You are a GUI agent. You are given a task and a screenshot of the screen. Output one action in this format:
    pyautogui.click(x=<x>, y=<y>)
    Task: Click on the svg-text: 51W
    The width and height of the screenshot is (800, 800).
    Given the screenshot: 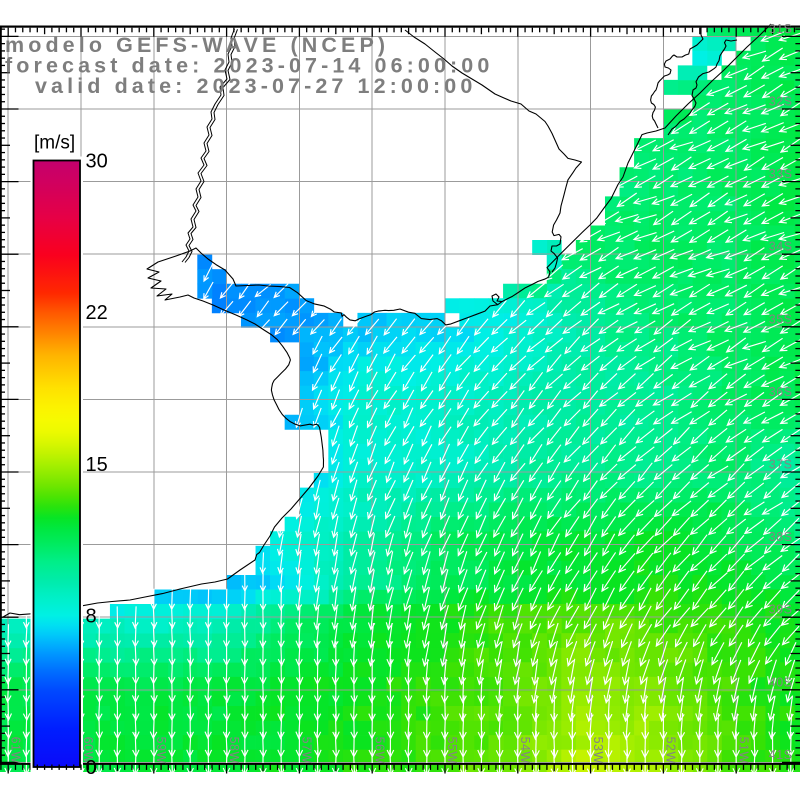 What is the action you would take?
    pyautogui.click(x=743, y=750)
    